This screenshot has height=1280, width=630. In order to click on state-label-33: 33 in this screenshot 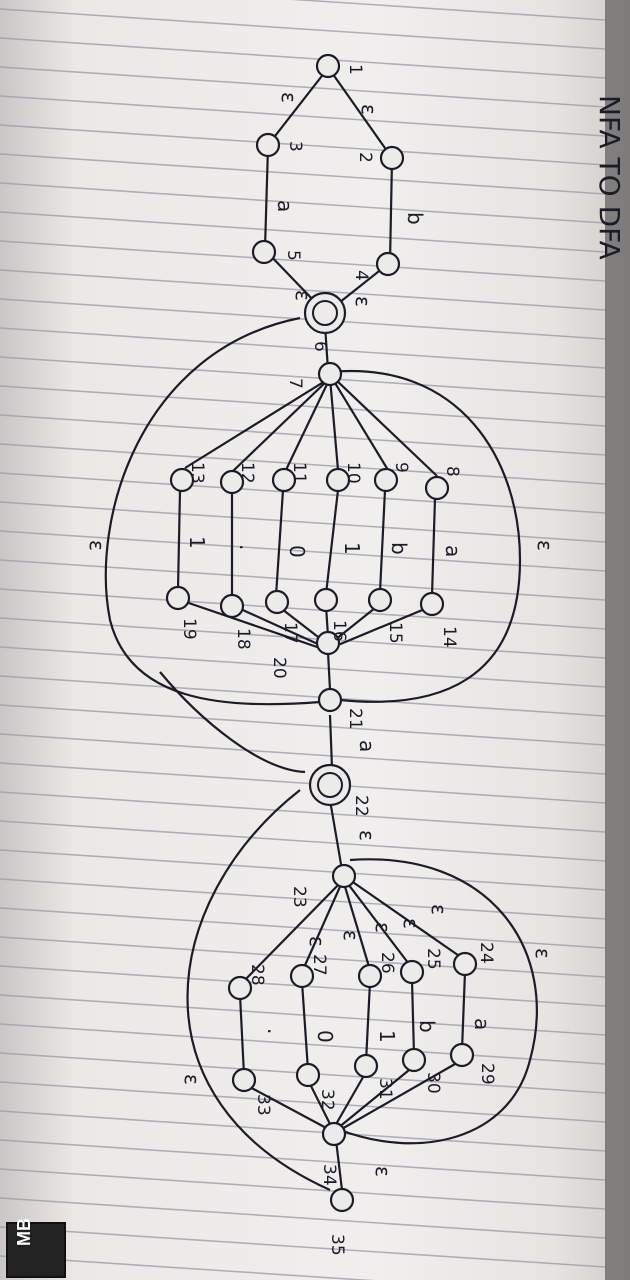, I will do `click(263, 1105)`.